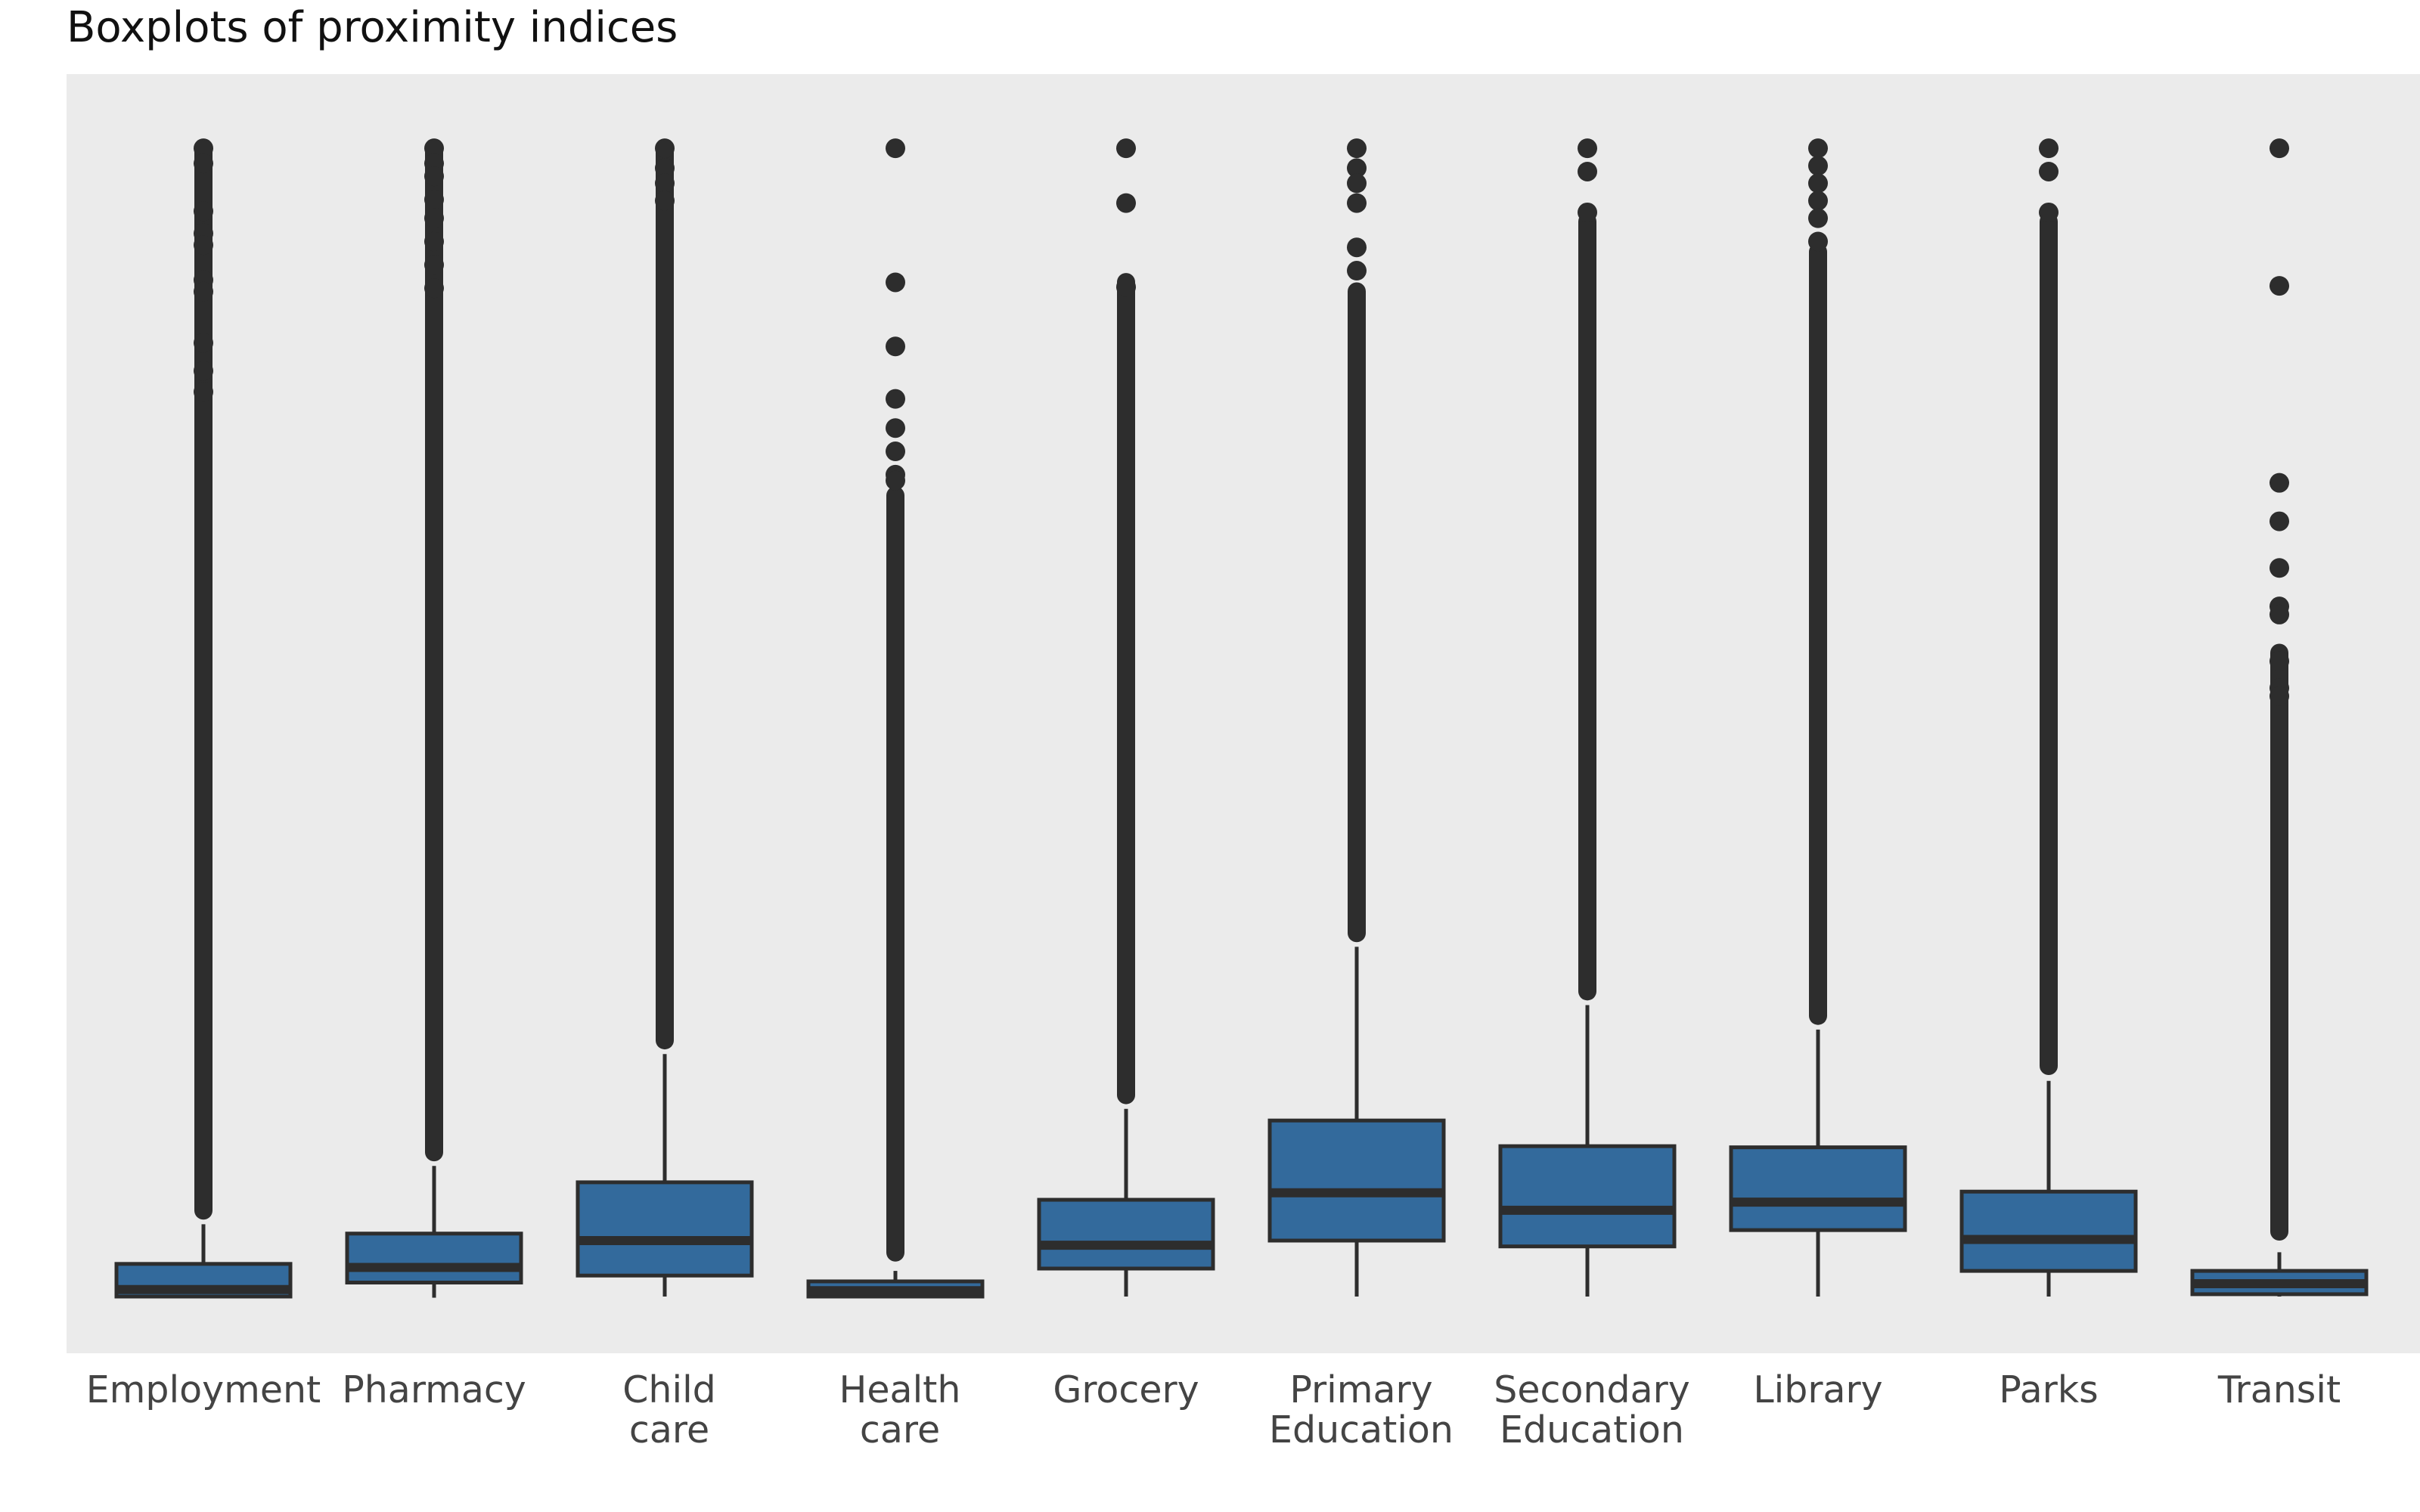  I want to click on x-tick-label: Primary Education, so click(1361, 1410).